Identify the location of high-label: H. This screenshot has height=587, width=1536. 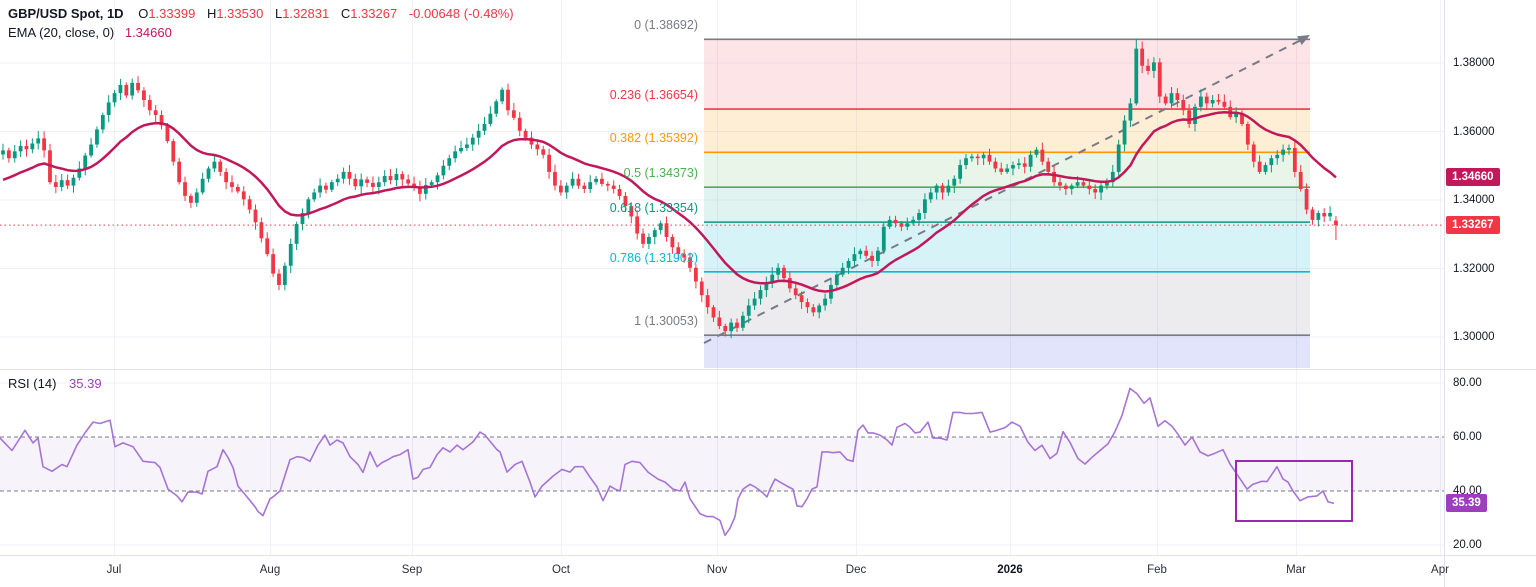
(211, 13).